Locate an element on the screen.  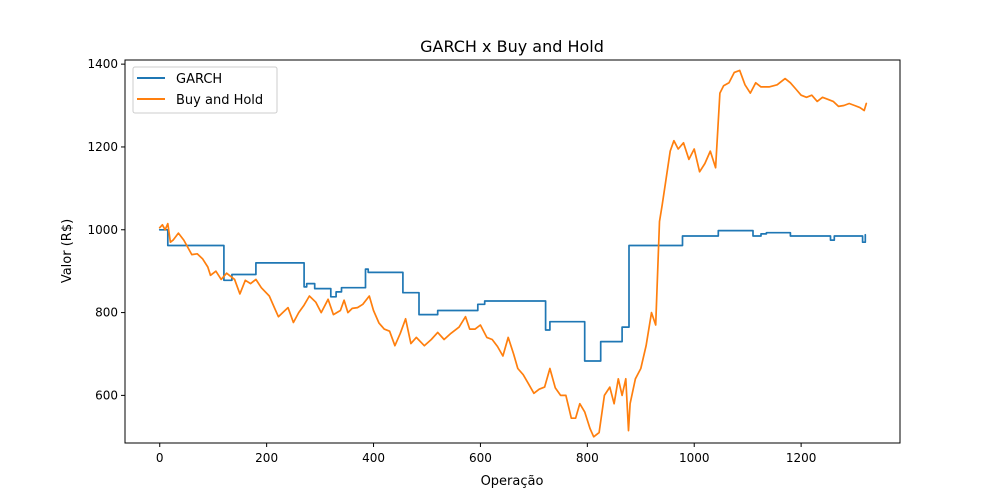
x-tick-label-200: 200 is located at coordinates (266, 458).